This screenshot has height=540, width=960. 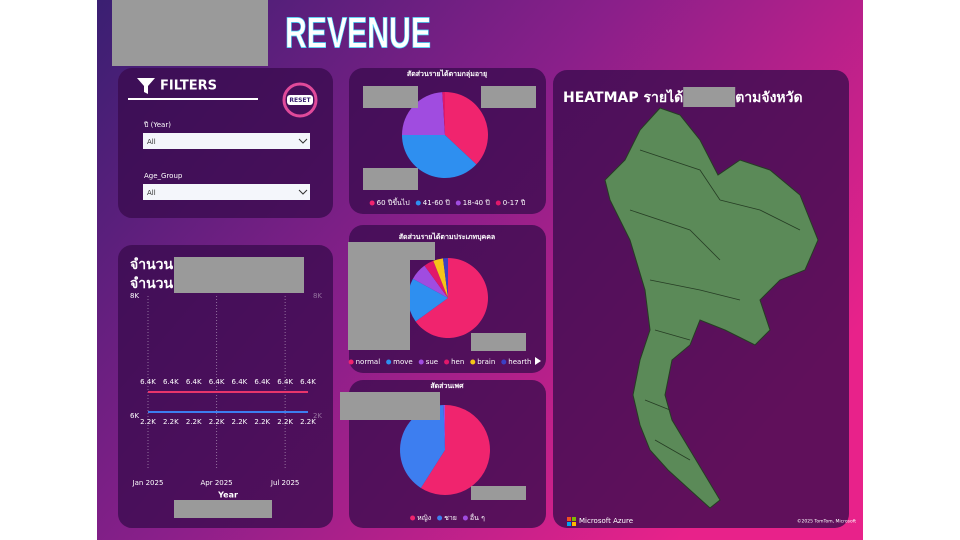 What do you see at coordinates (163, 176) in the screenshot?
I see `filter-label: Age_Group` at bounding box center [163, 176].